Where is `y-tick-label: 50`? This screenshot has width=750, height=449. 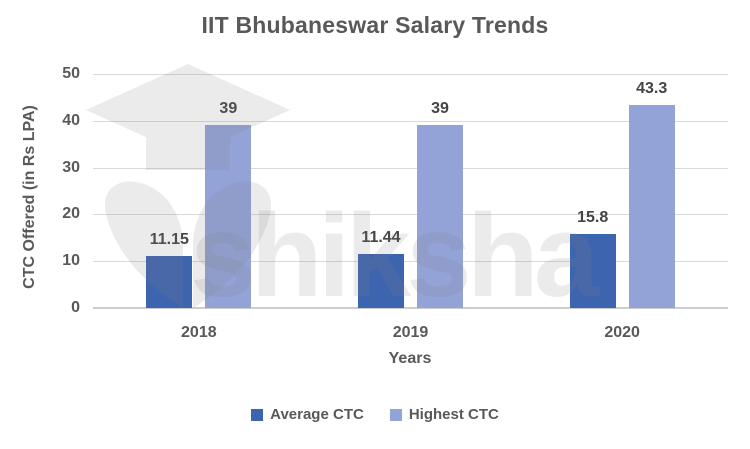
y-tick-label: 50 is located at coordinates (71, 73).